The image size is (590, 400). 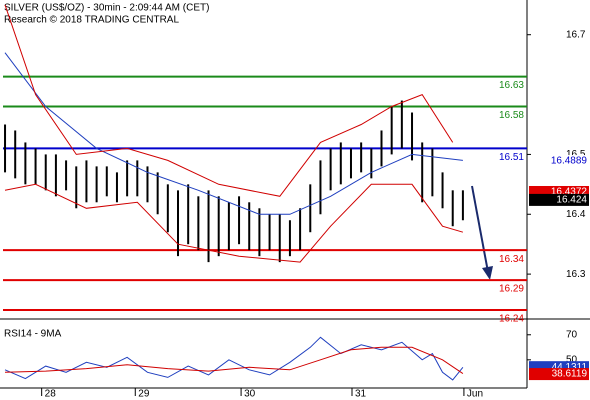 What do you see at coordinates (571, 200) in the screenshot?
I see `price-label: 16.424` at bounding box center [571, 200].